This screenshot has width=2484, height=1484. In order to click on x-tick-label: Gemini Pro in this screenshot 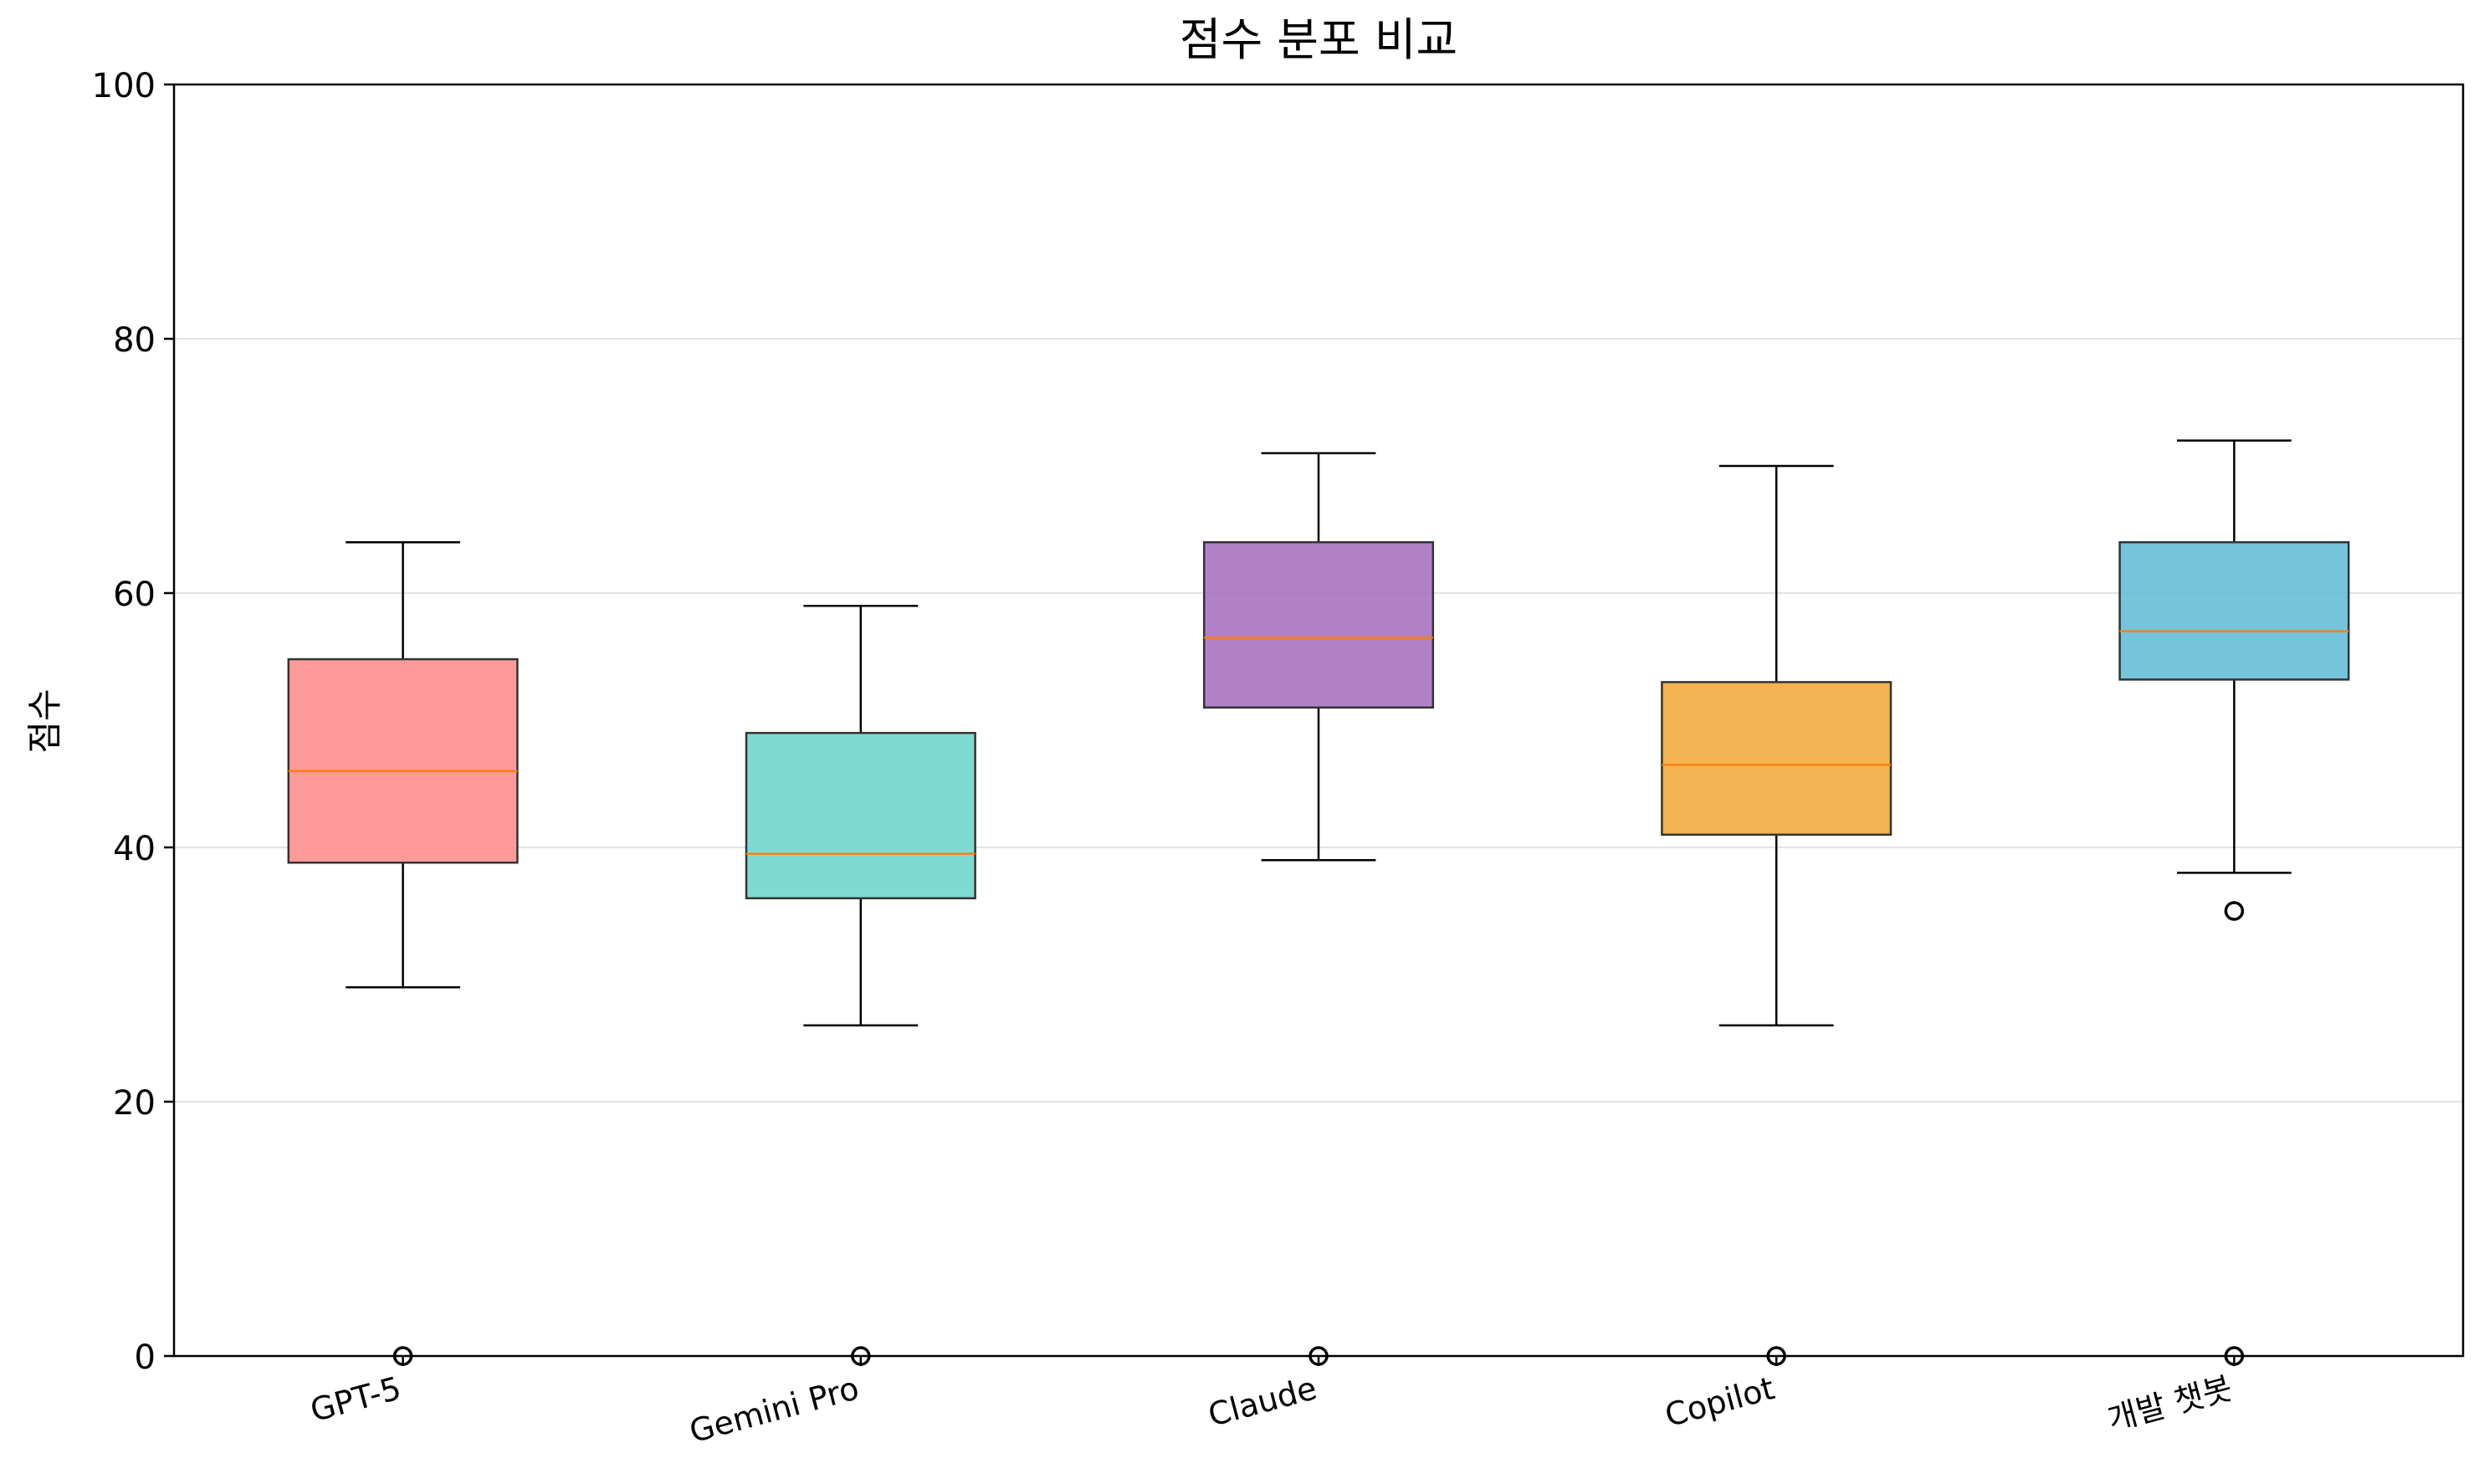, I will do `click(774, 1409)`.